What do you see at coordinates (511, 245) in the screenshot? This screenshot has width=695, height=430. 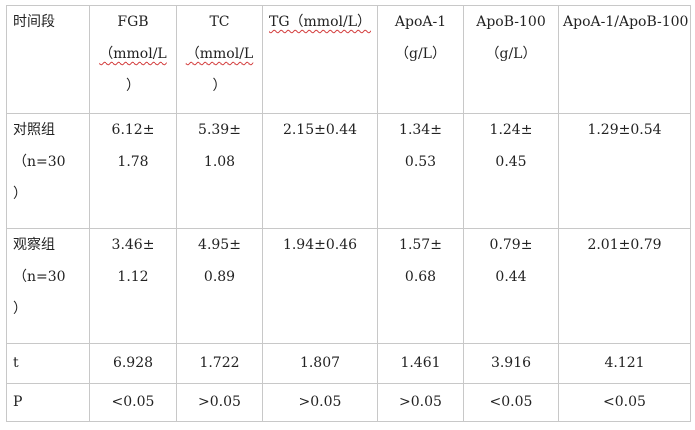 I see `cell-line: 0.79±` at bounding box center [511, 245].